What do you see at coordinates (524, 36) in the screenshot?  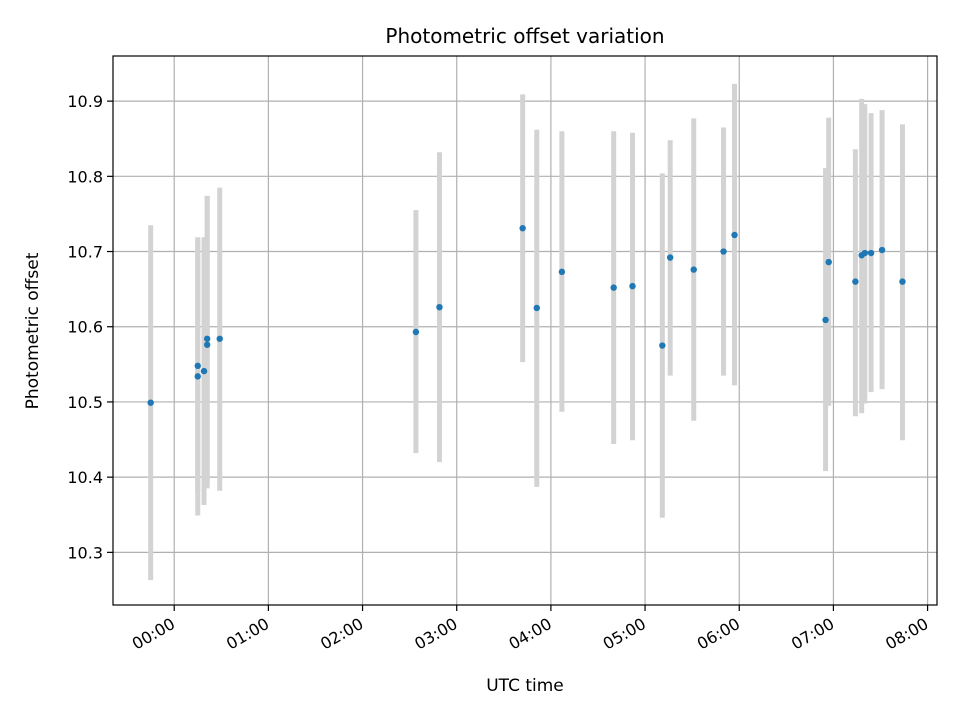 I see `chart-title: Photometric offset variation` at bounding box center [524, 36].